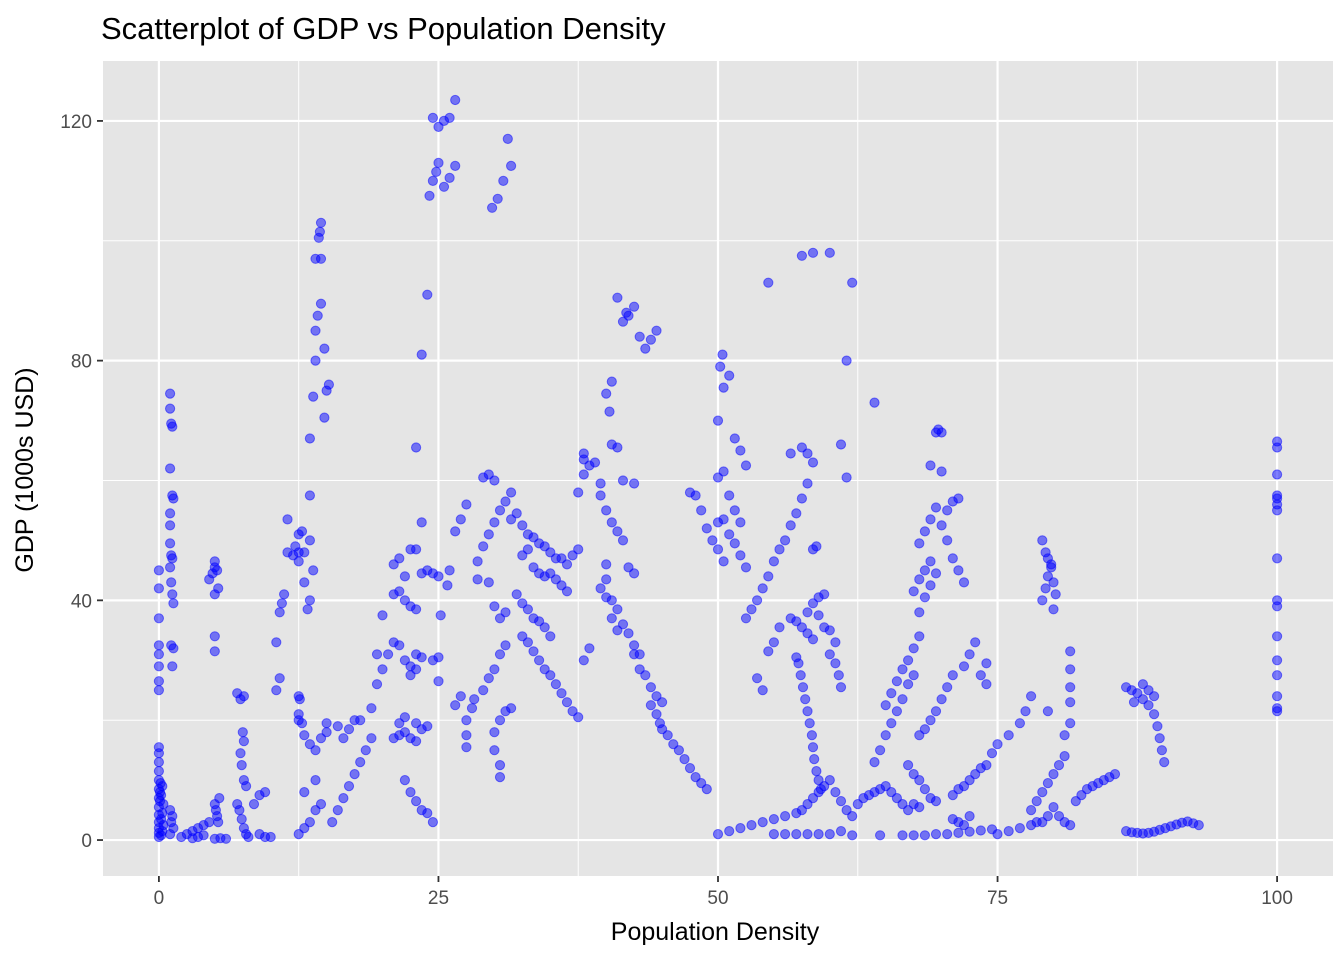 The image size is (1344, 960). What do you see at coordinates (997, 898) in the screenshot?
I see `x-tick-label: 75` at bounding box center [997, 898].